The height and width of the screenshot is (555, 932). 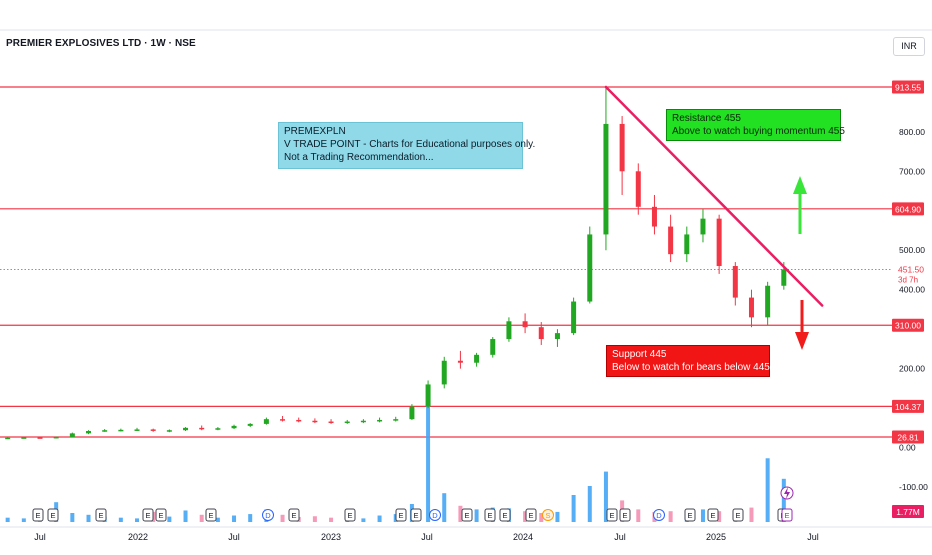 I want to click on event-marker-13: E, so click(x=490, y=515).